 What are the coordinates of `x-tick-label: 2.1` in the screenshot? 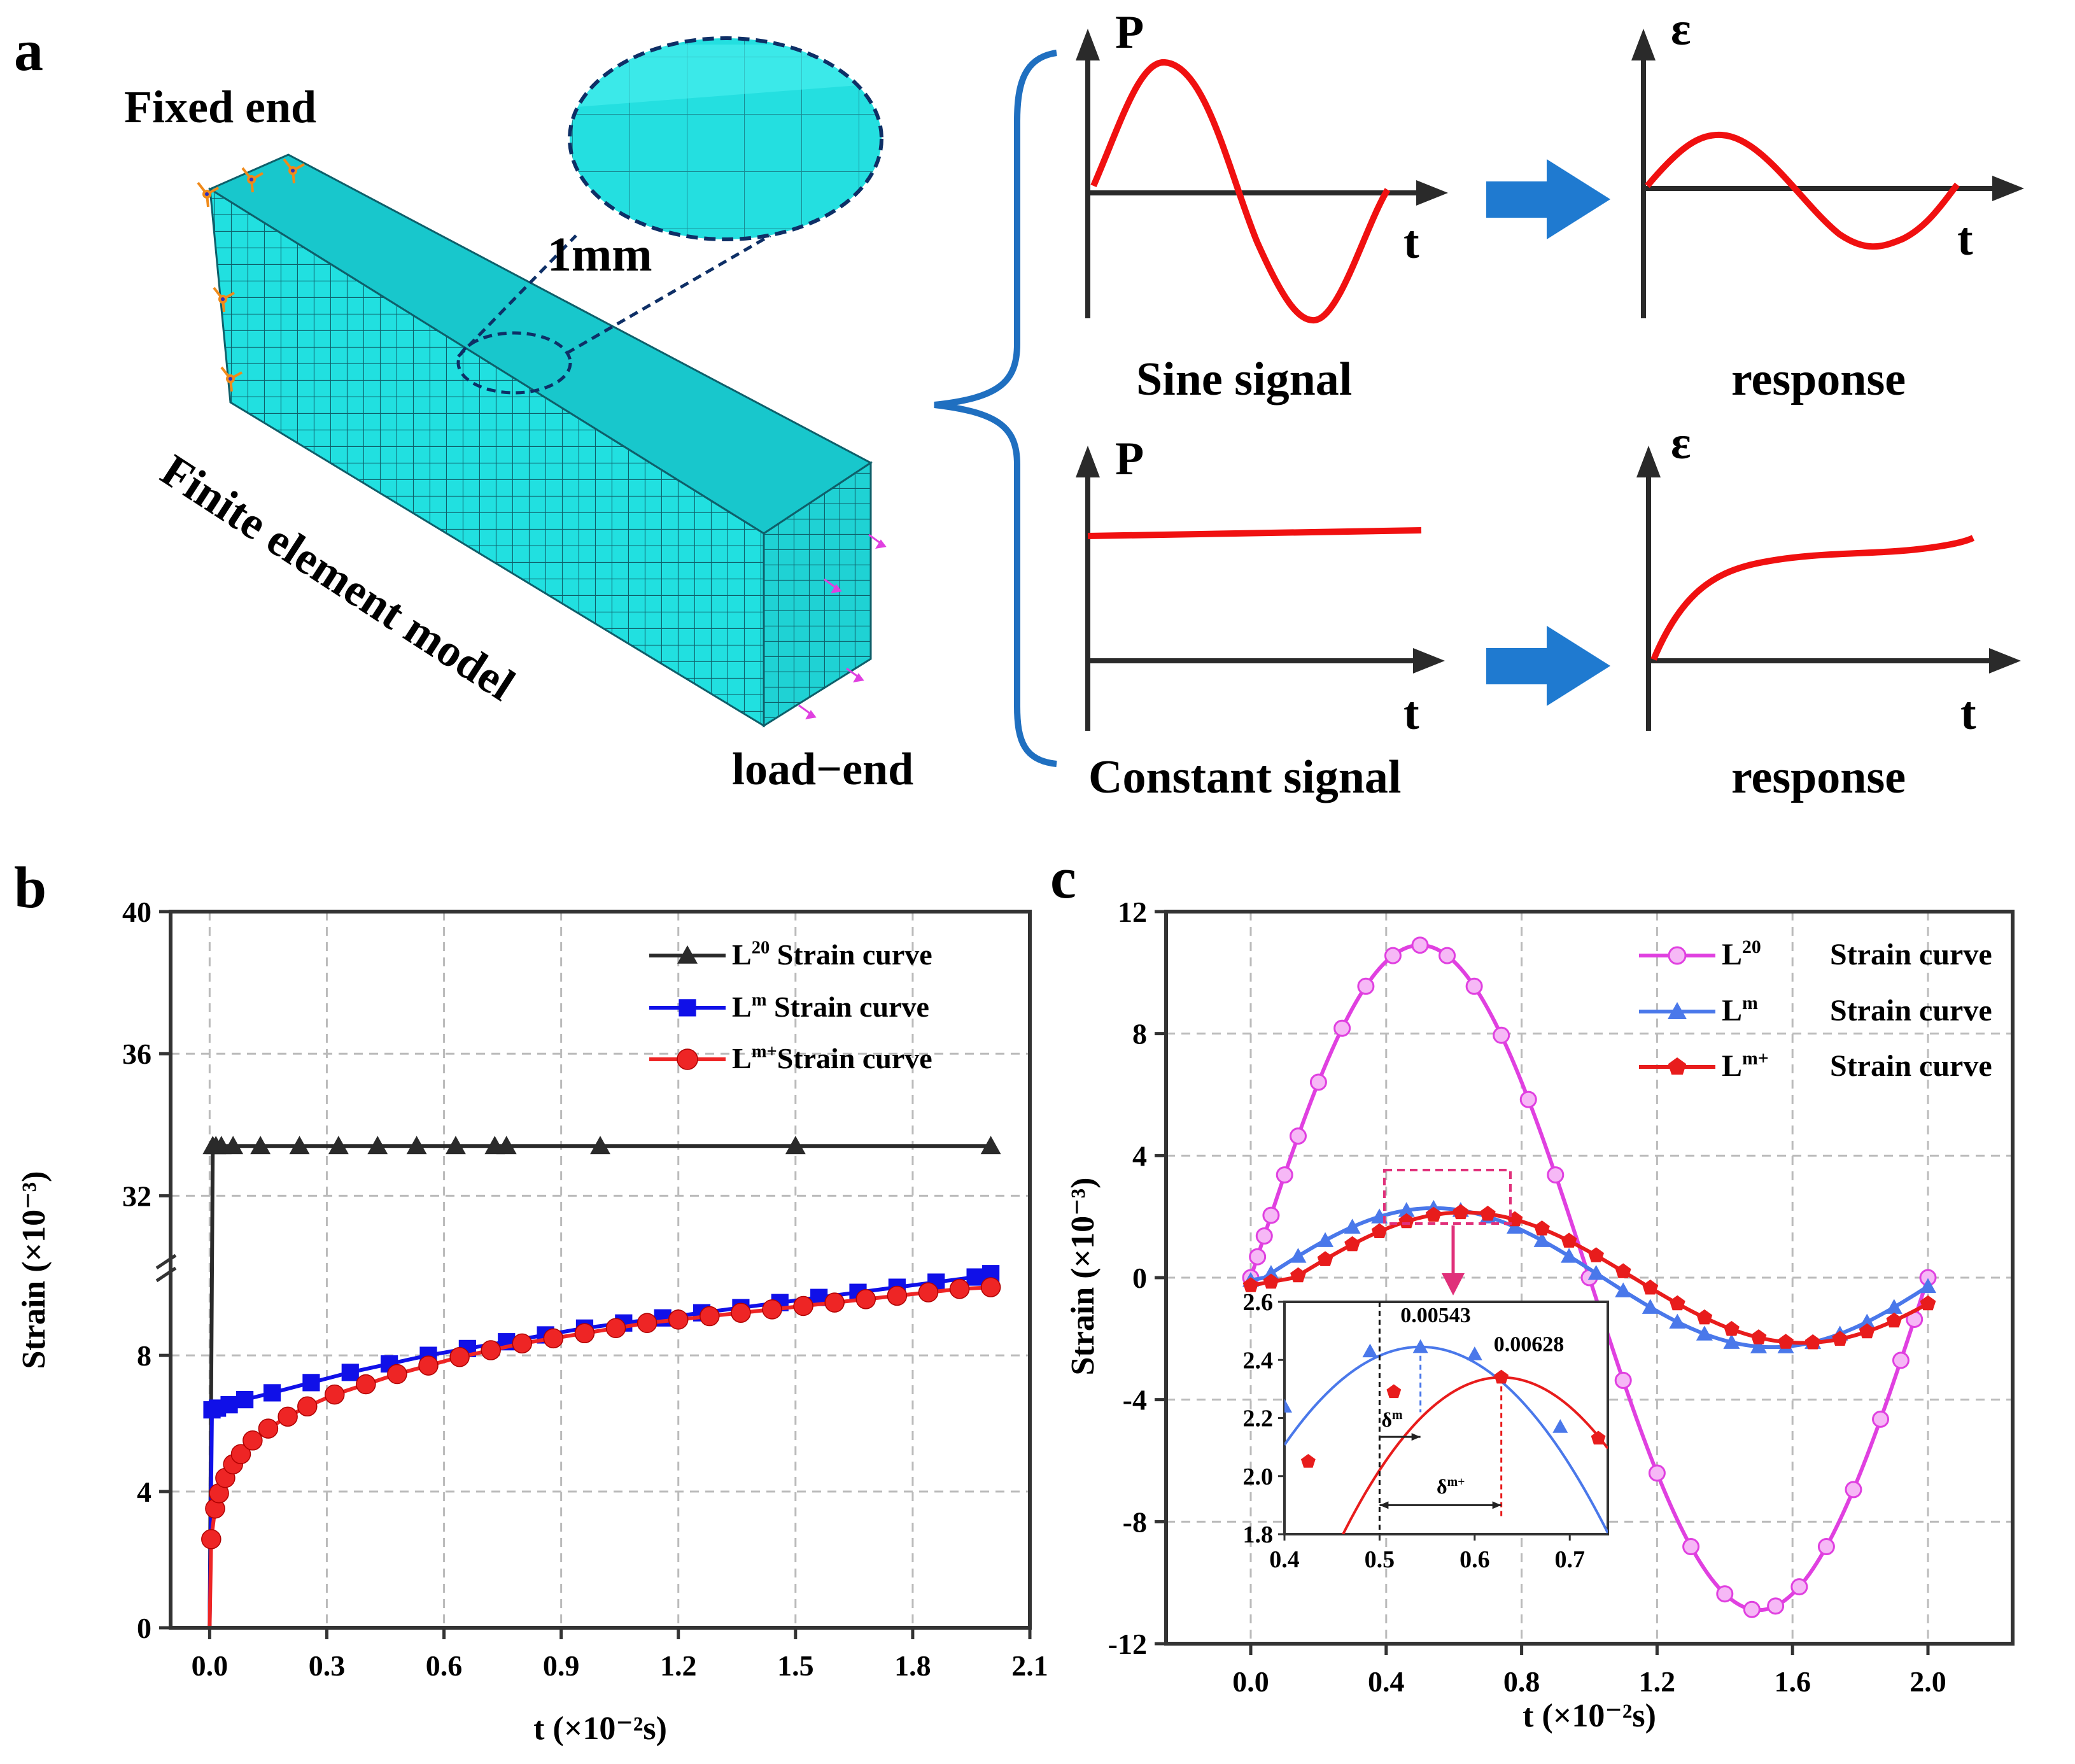 It's located at (1029, 1665).